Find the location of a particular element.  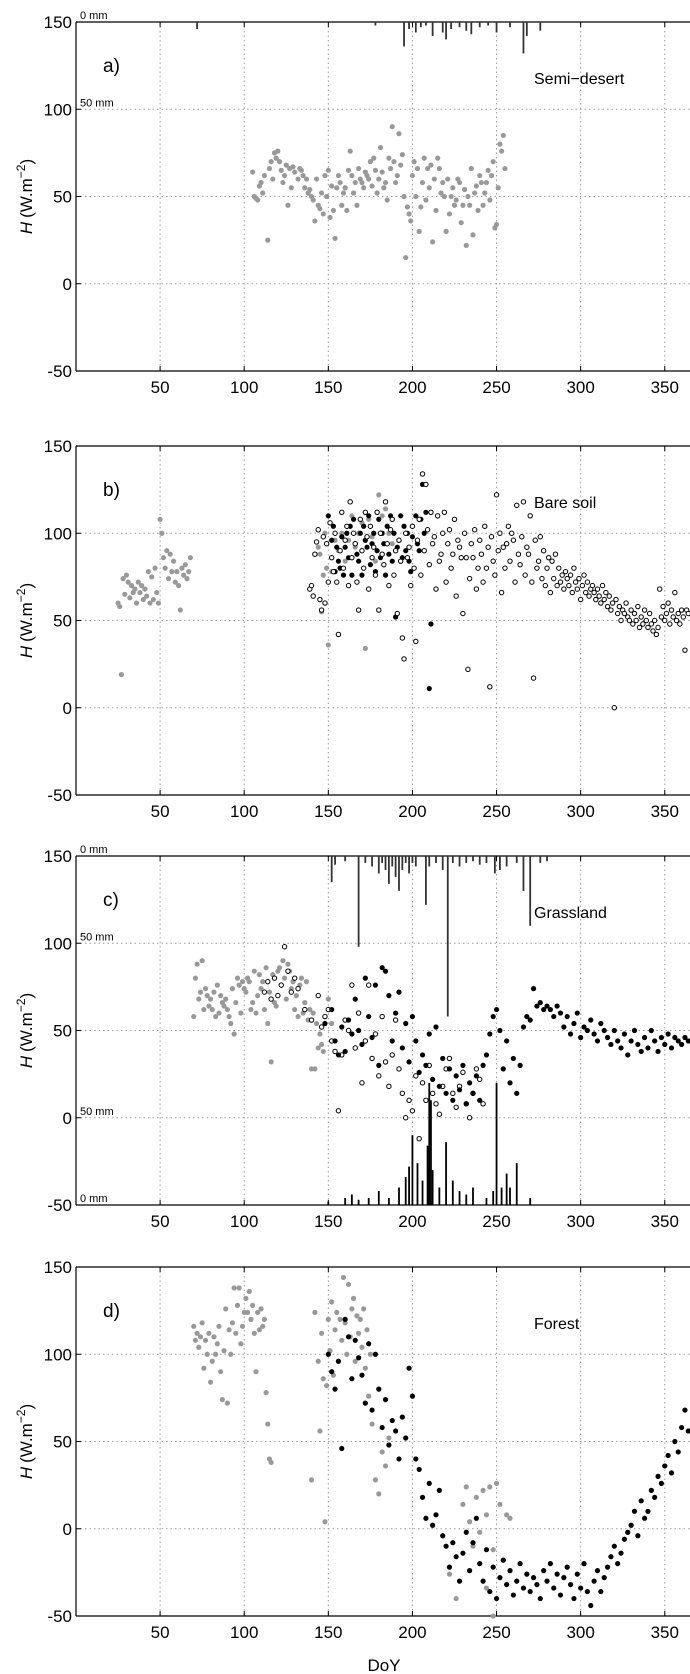

x-tick-label: 150 is located at coordinates (328, 811).